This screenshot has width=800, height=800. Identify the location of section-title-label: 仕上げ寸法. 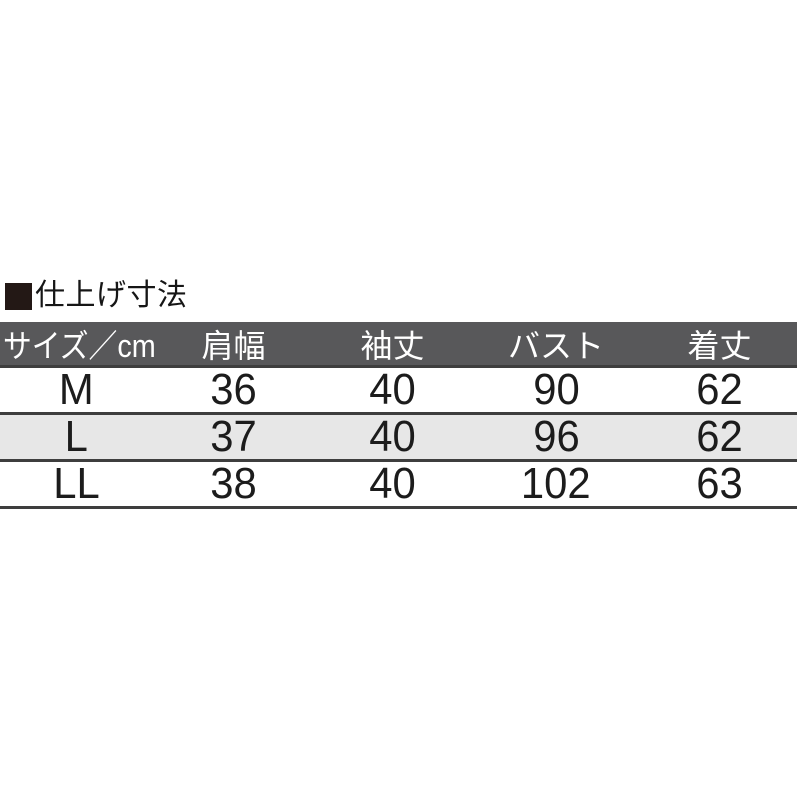
(111, 295).